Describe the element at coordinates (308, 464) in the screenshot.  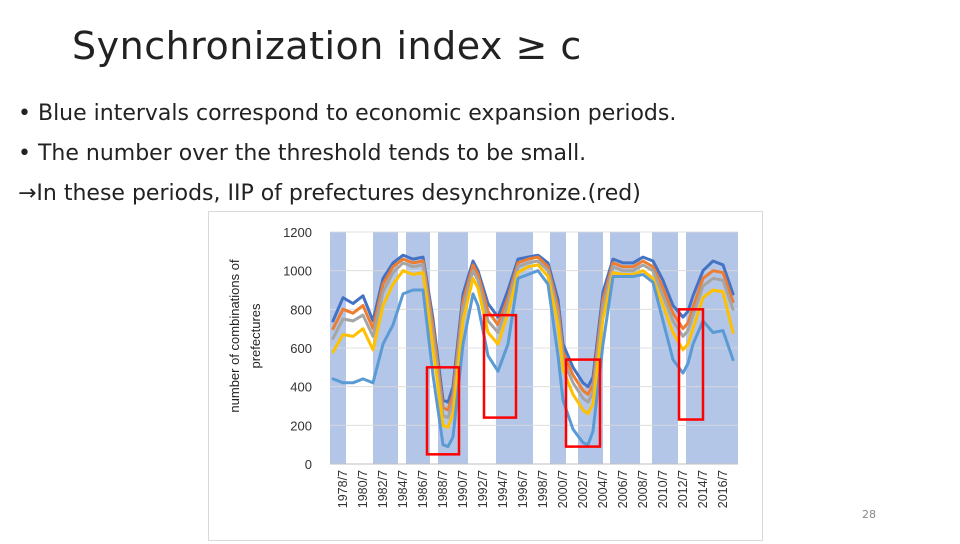
I see `y-tick-label: 0` at that location.